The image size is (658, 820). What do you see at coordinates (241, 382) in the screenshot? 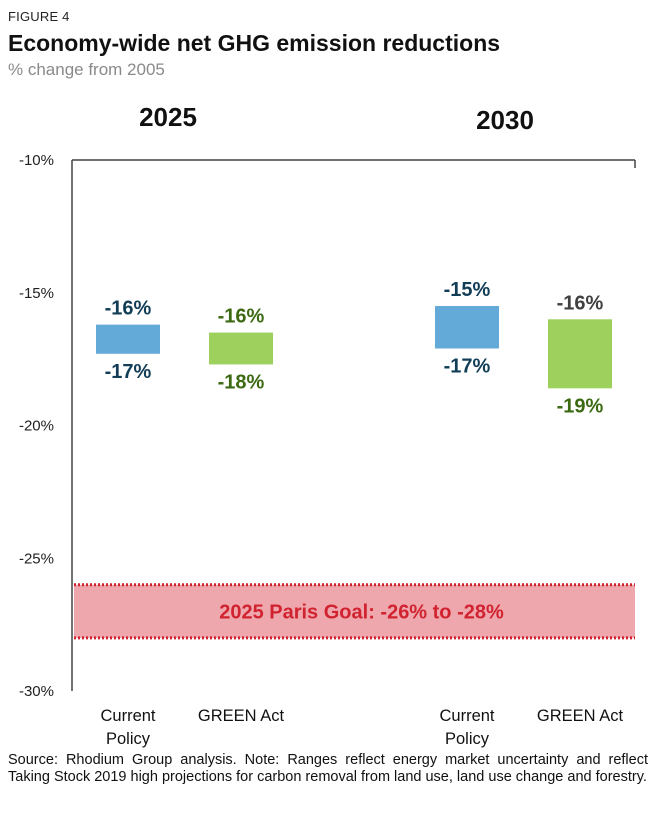
I see `bar-bottom-label: -18%` at bounding box center [241, 382].